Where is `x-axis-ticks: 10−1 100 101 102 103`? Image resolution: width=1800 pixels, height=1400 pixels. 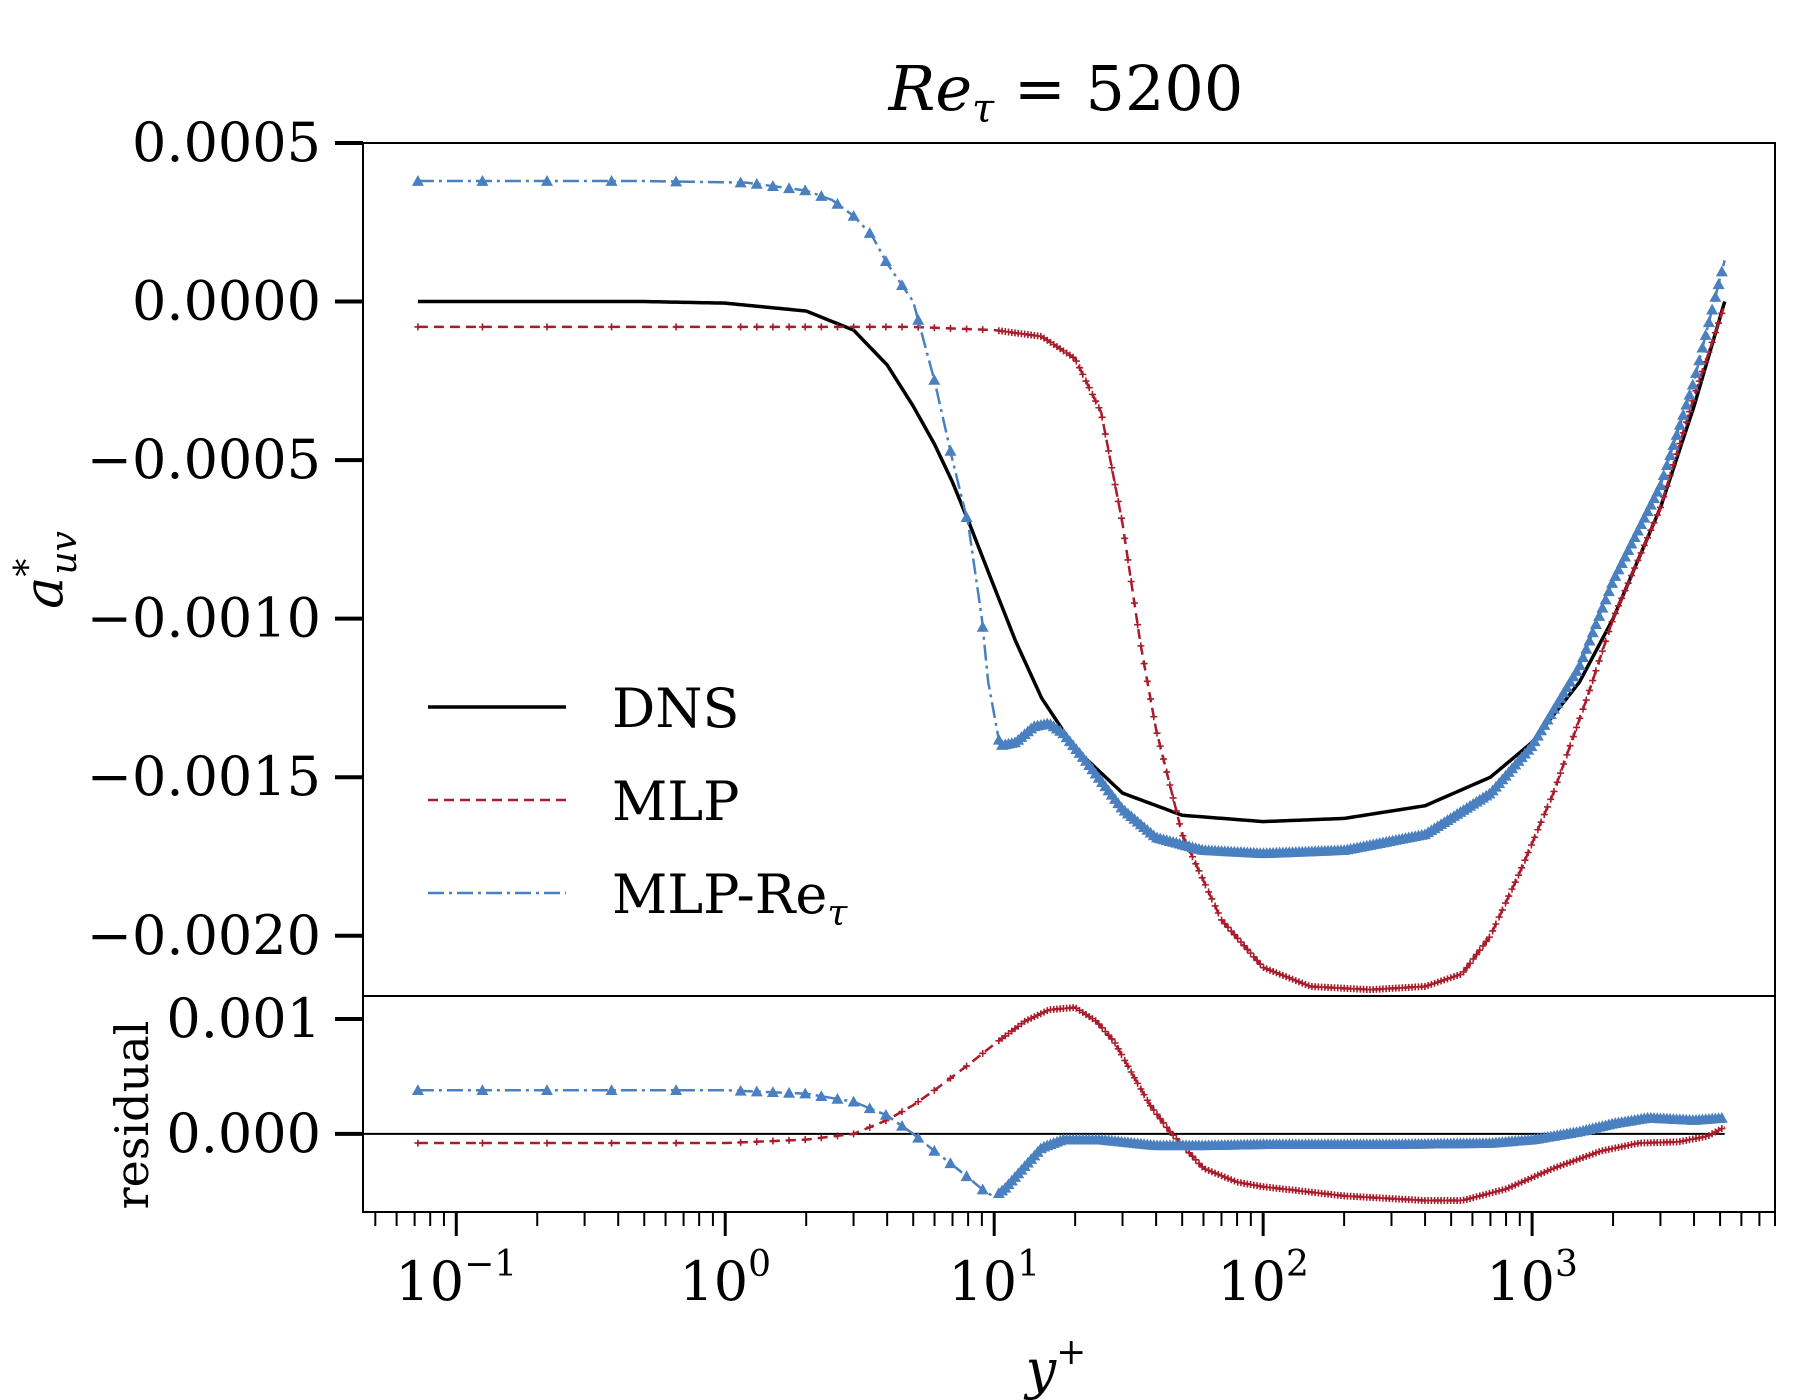 x-axis-ticks: 10−1 100 101 102 103 is located at coordinates (1075, 1262).